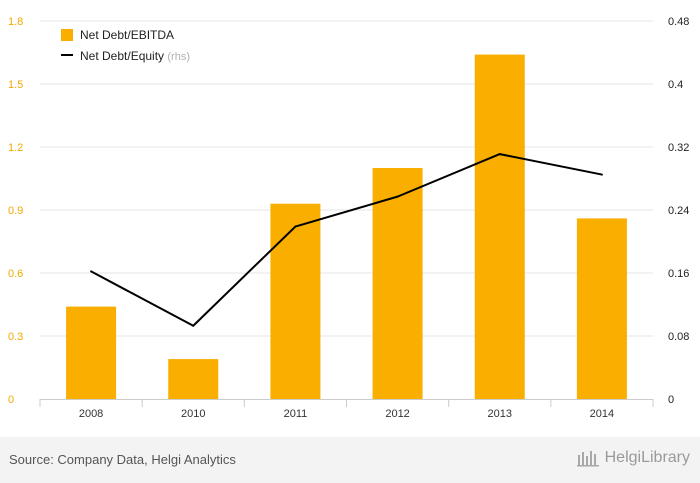 The width and height of the screenshot is (700, 483). Describe the element at coordinates (500, 414) in the screenshot. I see `x-tick-label: 2013` at that location.